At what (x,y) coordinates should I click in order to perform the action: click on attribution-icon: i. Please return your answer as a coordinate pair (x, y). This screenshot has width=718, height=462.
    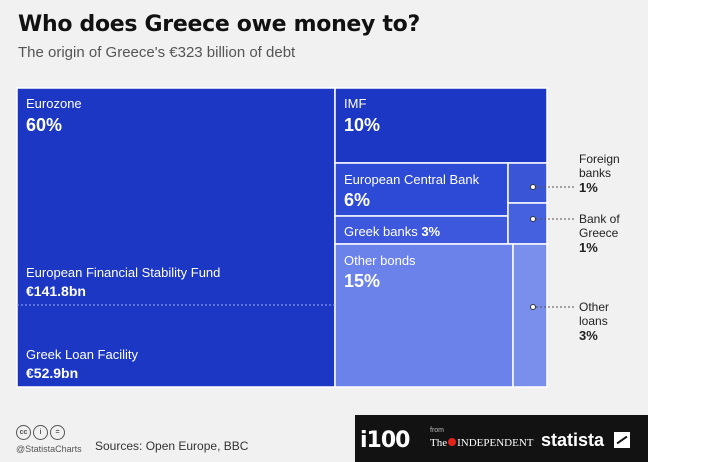
    Looking at the image, I should click on (40, 432).